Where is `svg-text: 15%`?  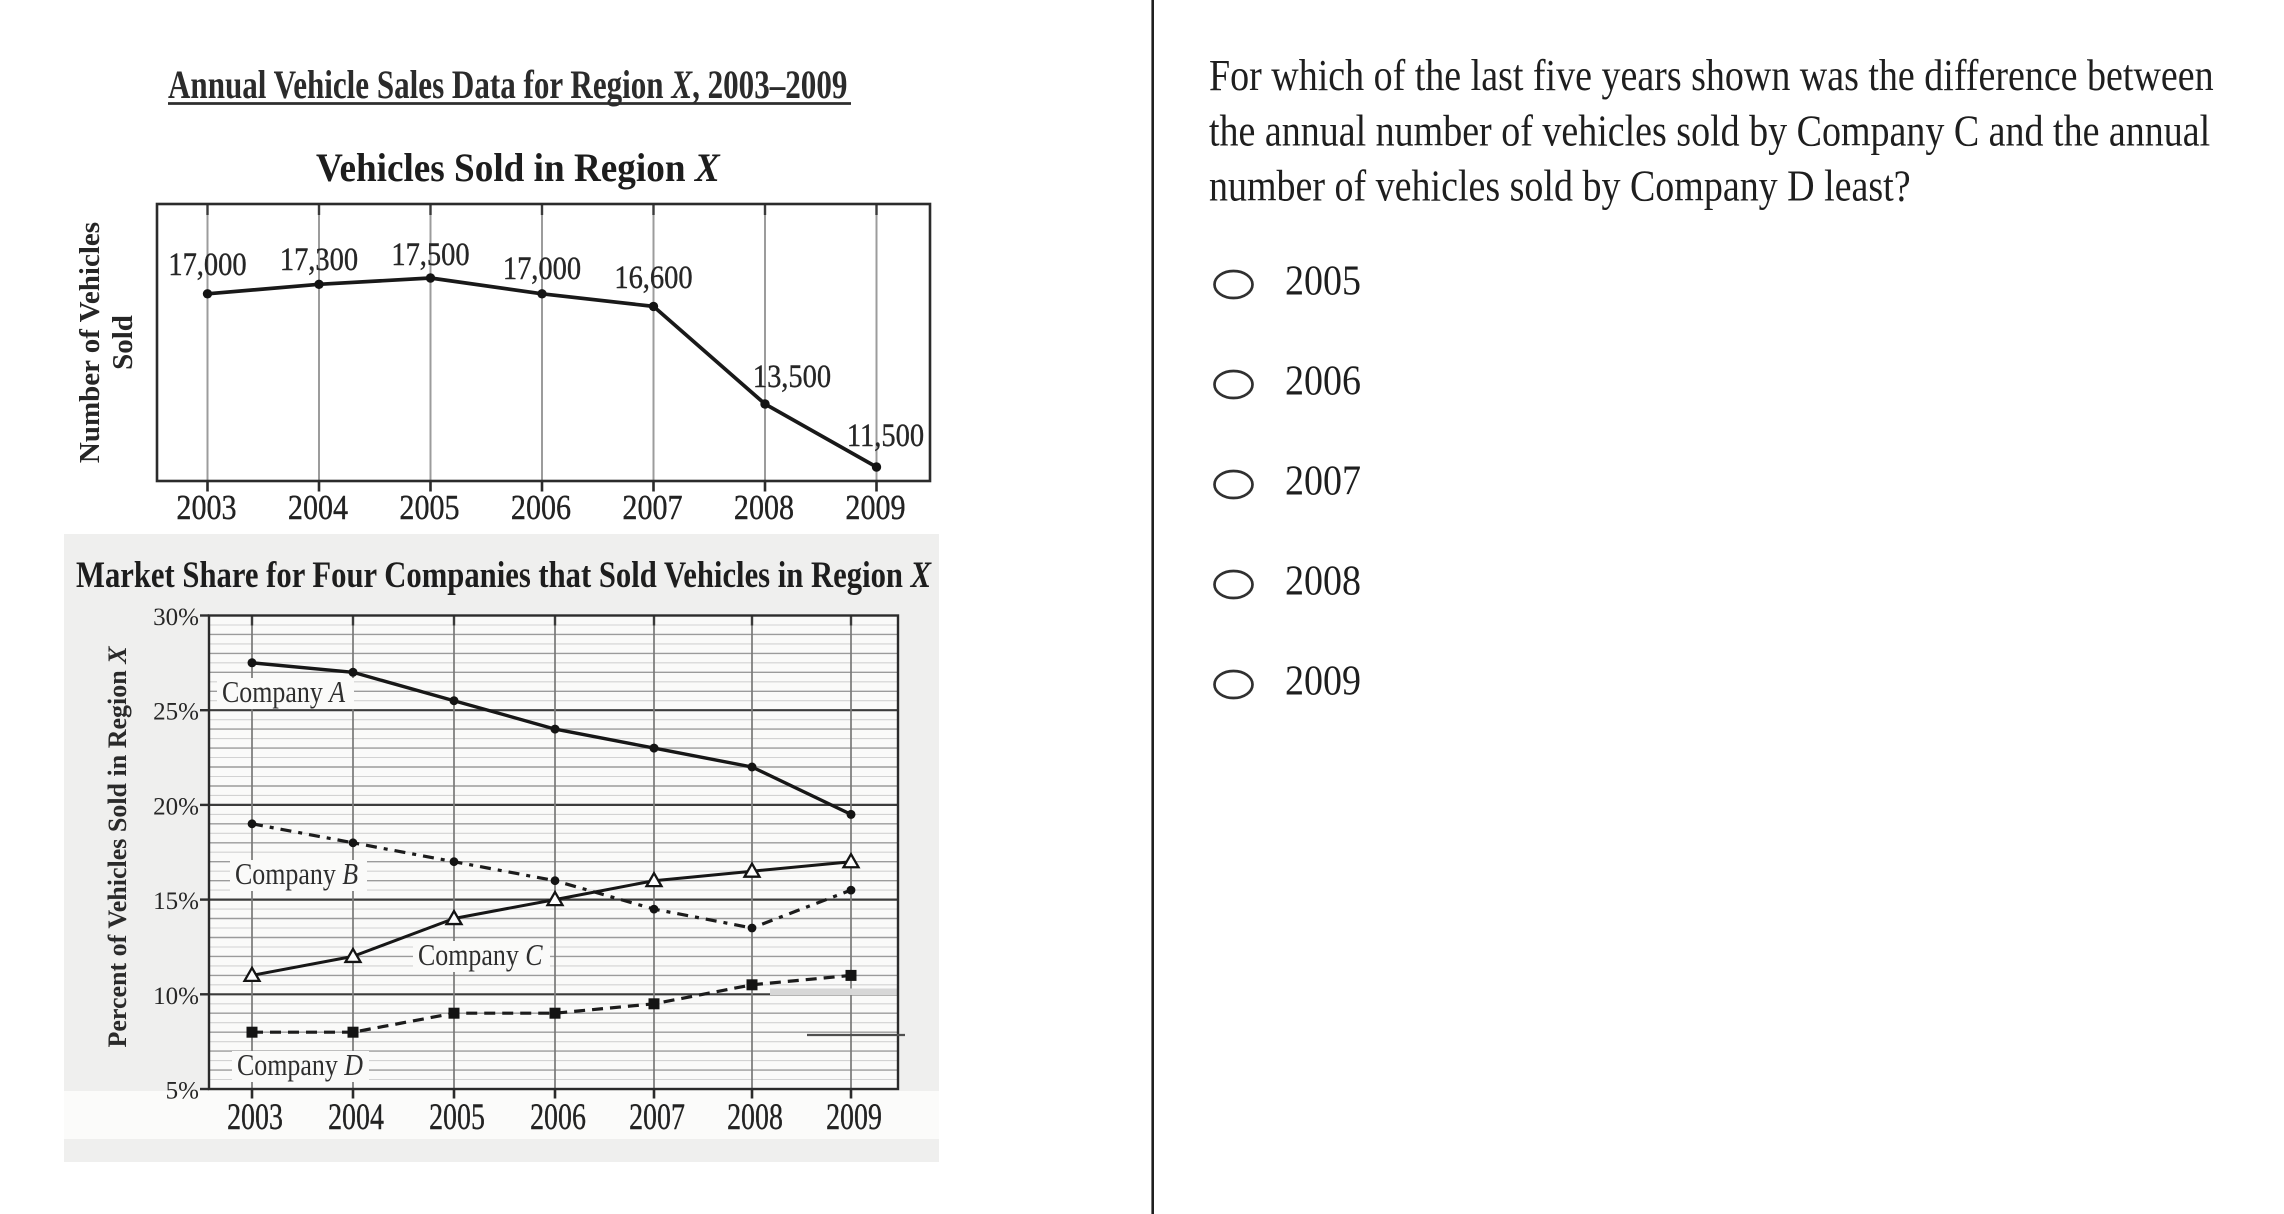 svg-text: 15% is located at coordinates (176, 901).